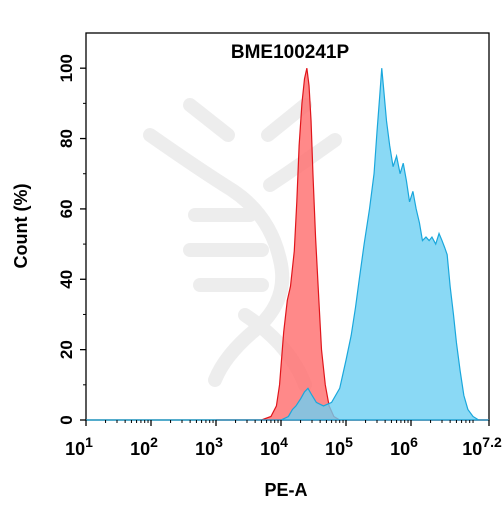 The height and width of the screenshot is (505, 502). What do you see at coordinates (209, 446) in the screenshot?
I see `x-tick-label: 10³` at bounding box center [209, 446].